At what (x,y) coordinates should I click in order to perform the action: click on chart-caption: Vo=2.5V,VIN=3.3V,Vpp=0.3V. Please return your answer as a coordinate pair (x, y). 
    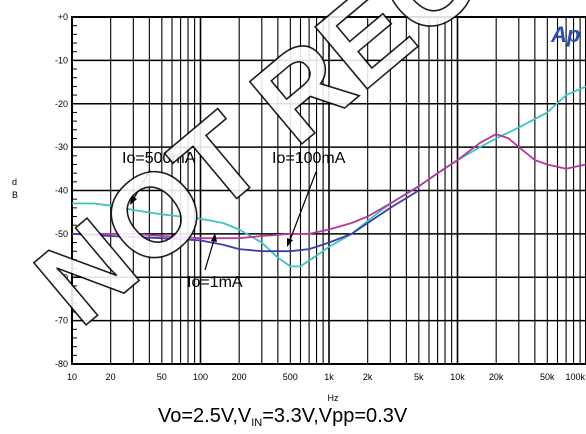
    Looking at the image, I should click on (283, 417).